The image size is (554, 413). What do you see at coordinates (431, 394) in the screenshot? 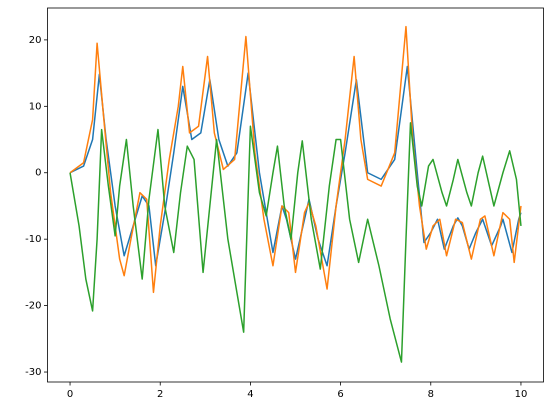
I see `x-tick-label: 8` at bounding box center [431, 394].